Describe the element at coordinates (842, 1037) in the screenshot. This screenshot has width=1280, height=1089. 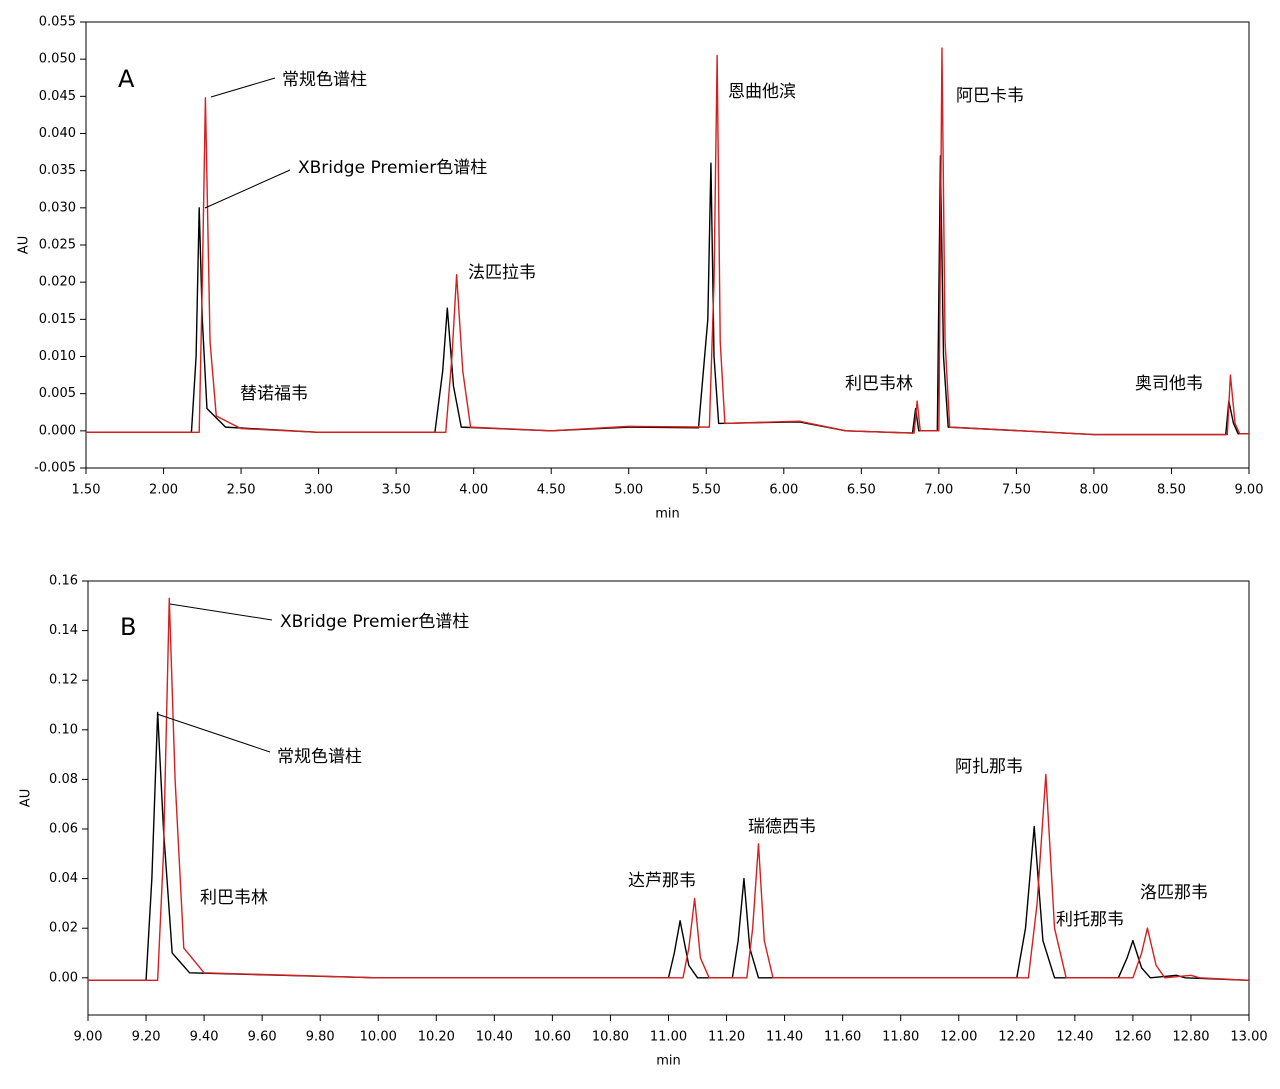
I see `x-tick-label: 11.60` at that location.